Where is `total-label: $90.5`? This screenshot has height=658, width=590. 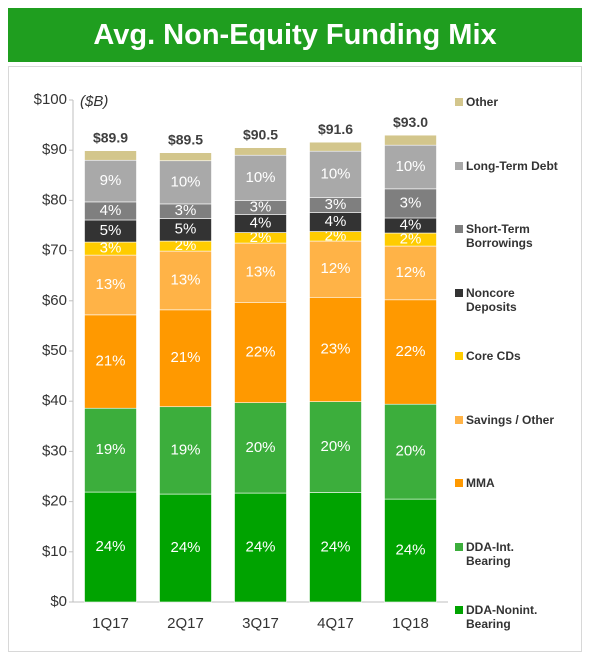 total-label: $90.5 is located at coordinates (260, 134).